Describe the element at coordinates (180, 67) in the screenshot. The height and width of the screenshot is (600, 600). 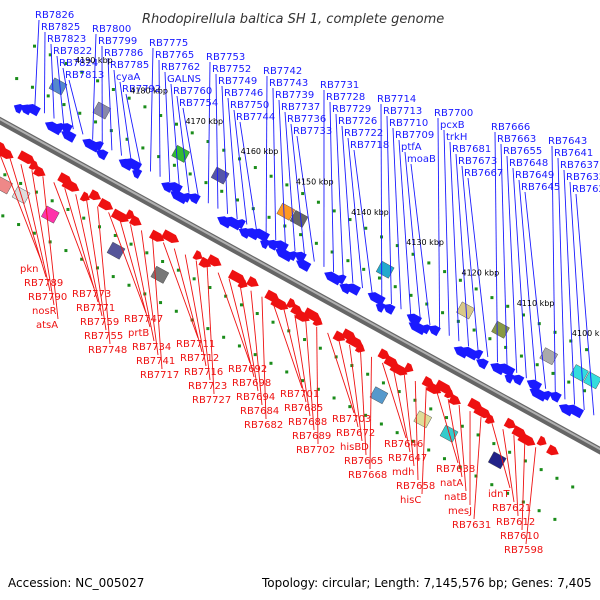
I see `forward-gene-label: RB7762` at that location.